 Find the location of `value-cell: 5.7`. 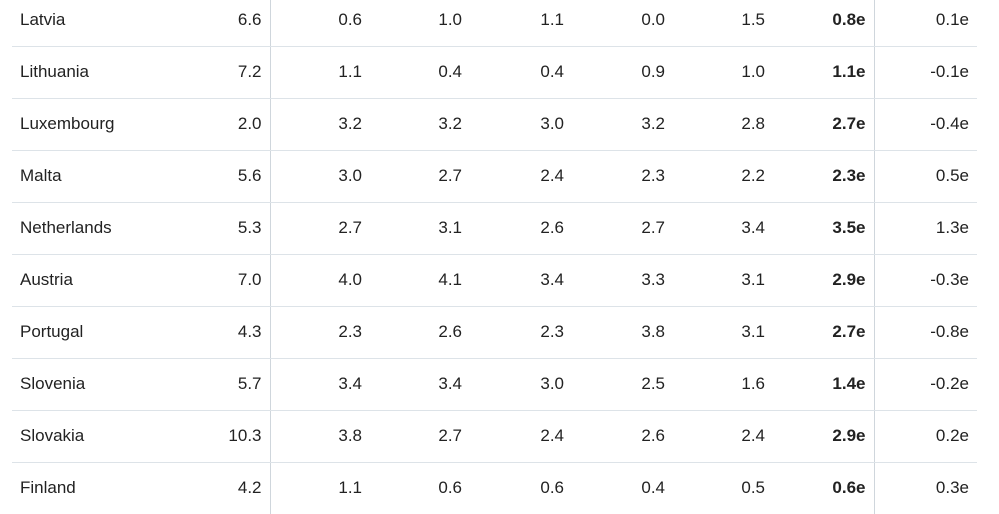

value-cell: 5.7 is located at coordinates (223, 384).